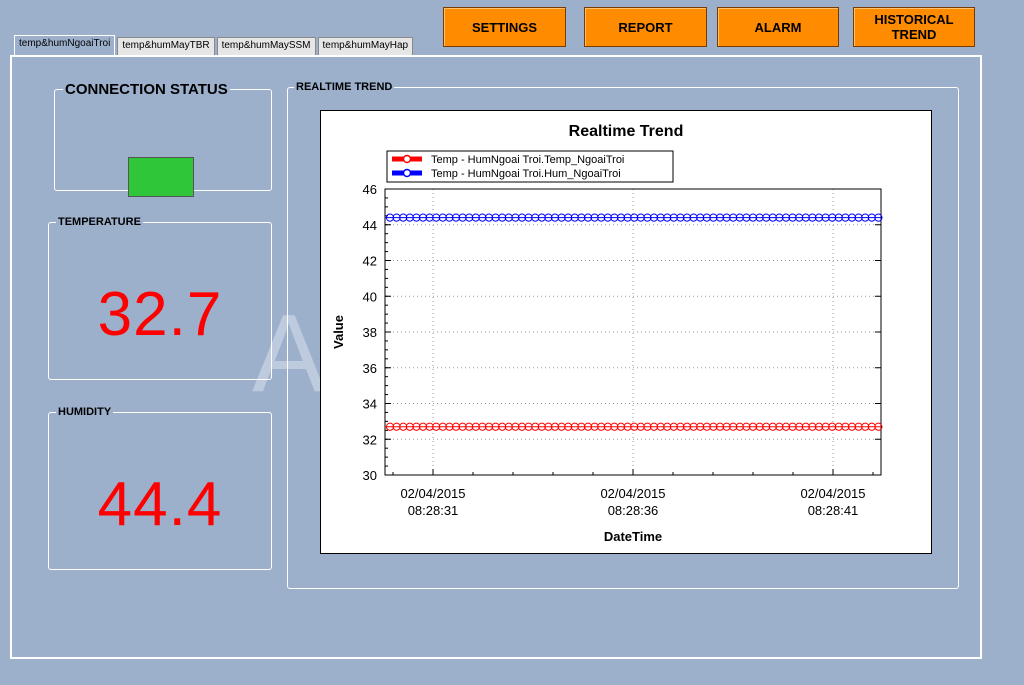 The image size is (1024, 685). Describe the element at coordinates (370, 475) in the screenshot. I see `y-tick-label: 30` at that location.